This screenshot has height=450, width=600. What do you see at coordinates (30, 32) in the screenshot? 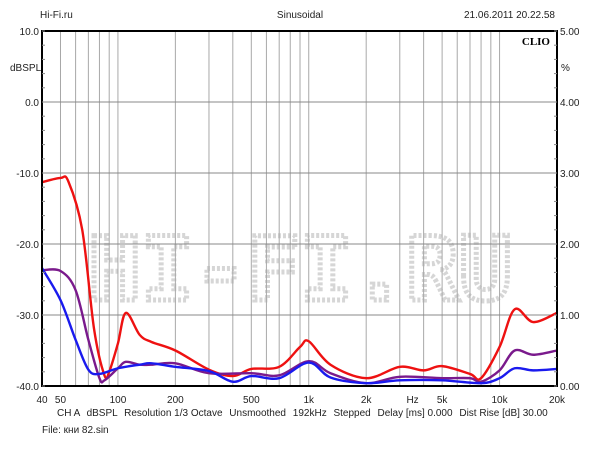
I see `y-tick-label: 10.0` at bounding box center [30, 32].